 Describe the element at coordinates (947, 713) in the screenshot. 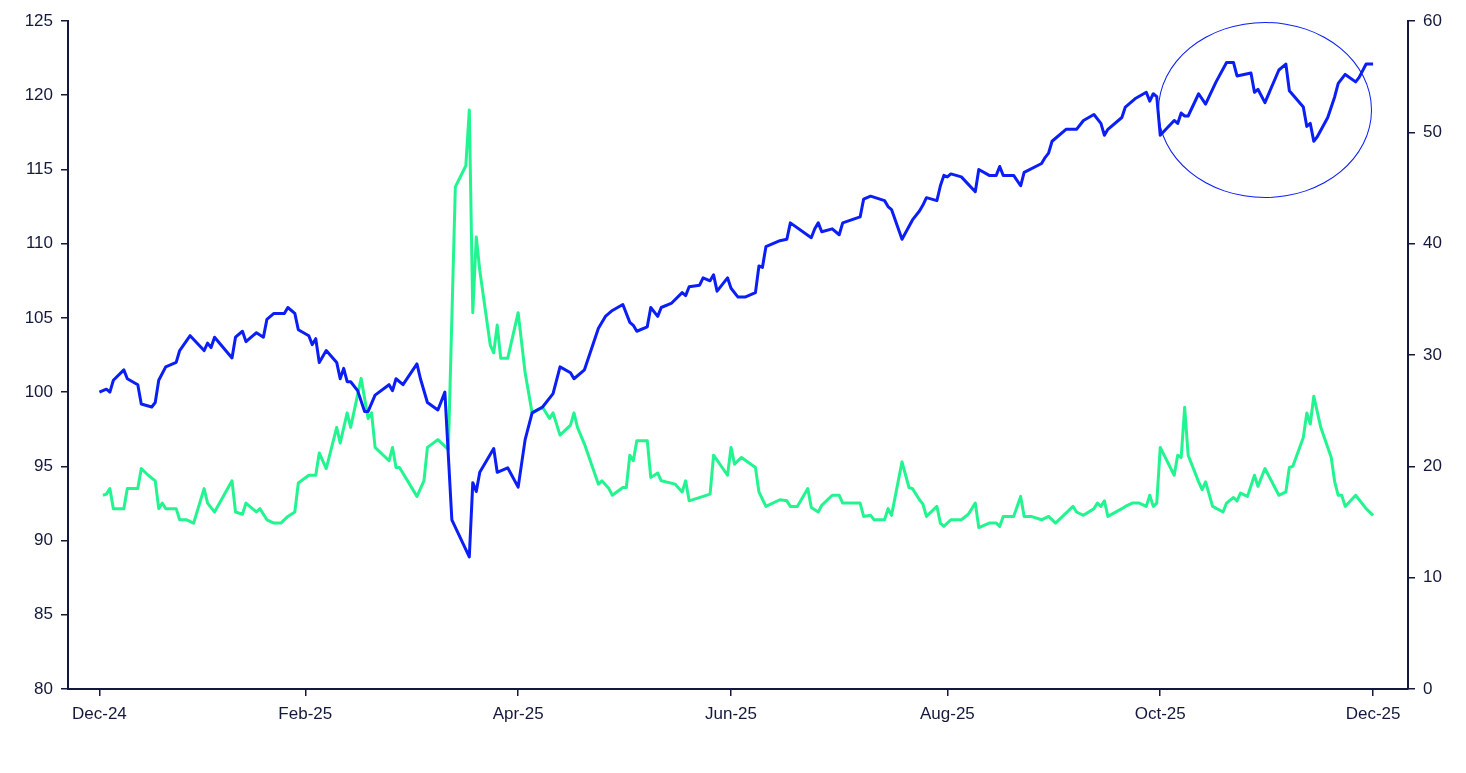

I see `x-tick-label: Aug-25` at that location.